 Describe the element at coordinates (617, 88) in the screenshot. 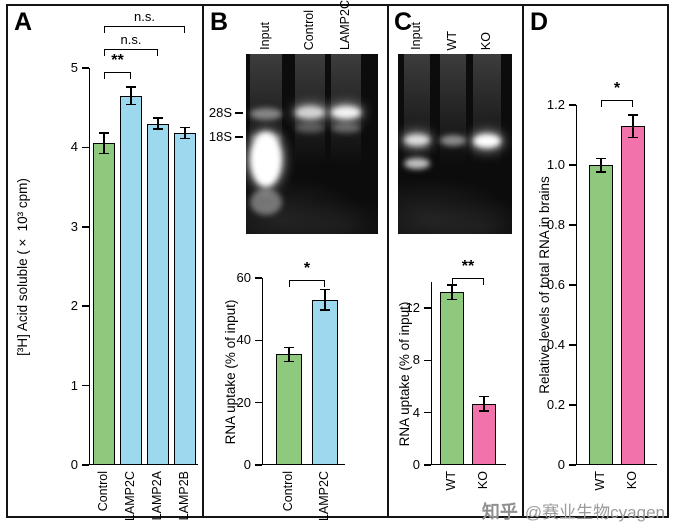

I see `sig-label: *` at that location.